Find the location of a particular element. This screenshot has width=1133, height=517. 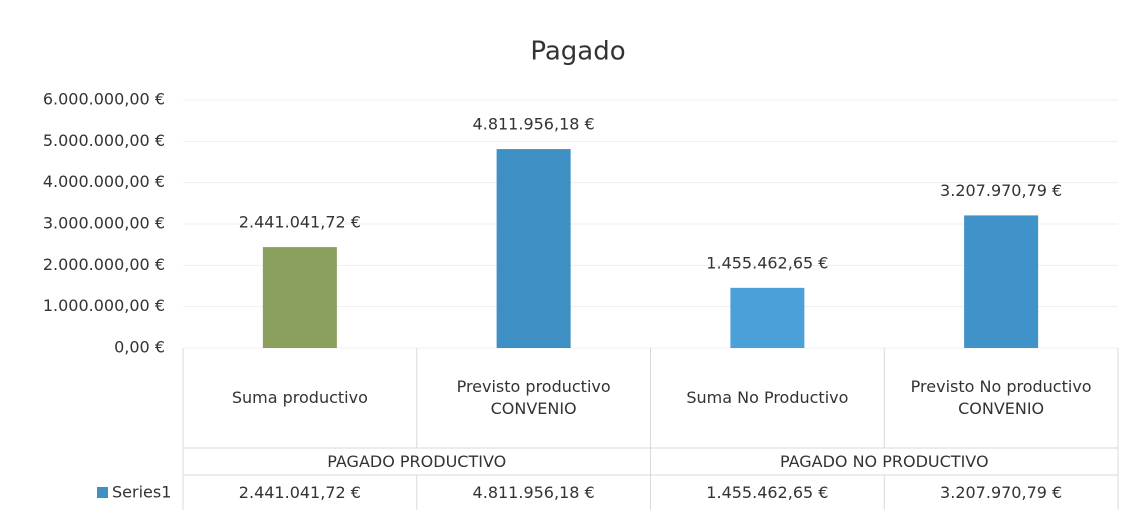

data-label: 3.207.970,79 € is located at coordinates (1001, 190).